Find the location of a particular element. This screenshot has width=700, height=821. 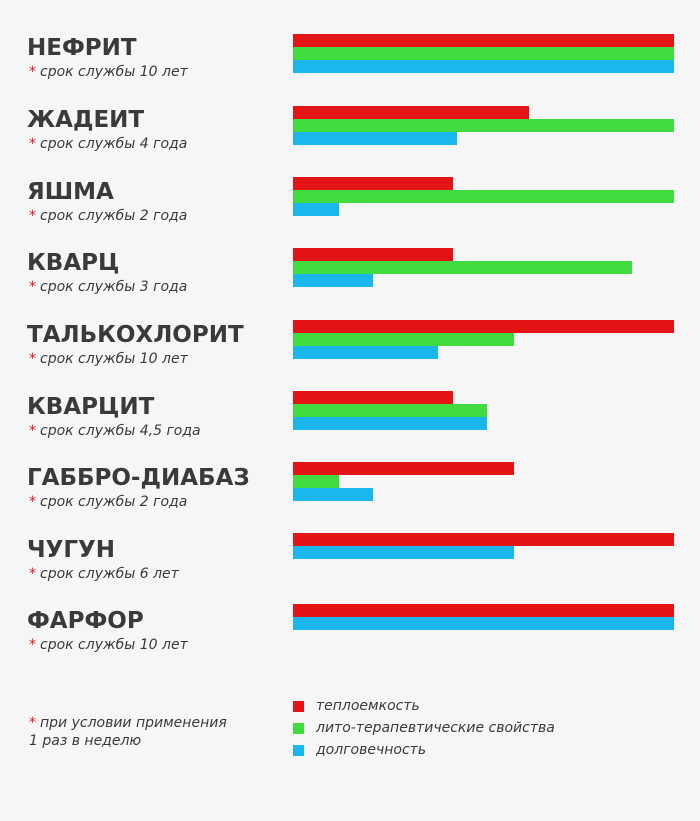

footnote-line-2: 1 раз в неделю is located at coordinates (85, 741).